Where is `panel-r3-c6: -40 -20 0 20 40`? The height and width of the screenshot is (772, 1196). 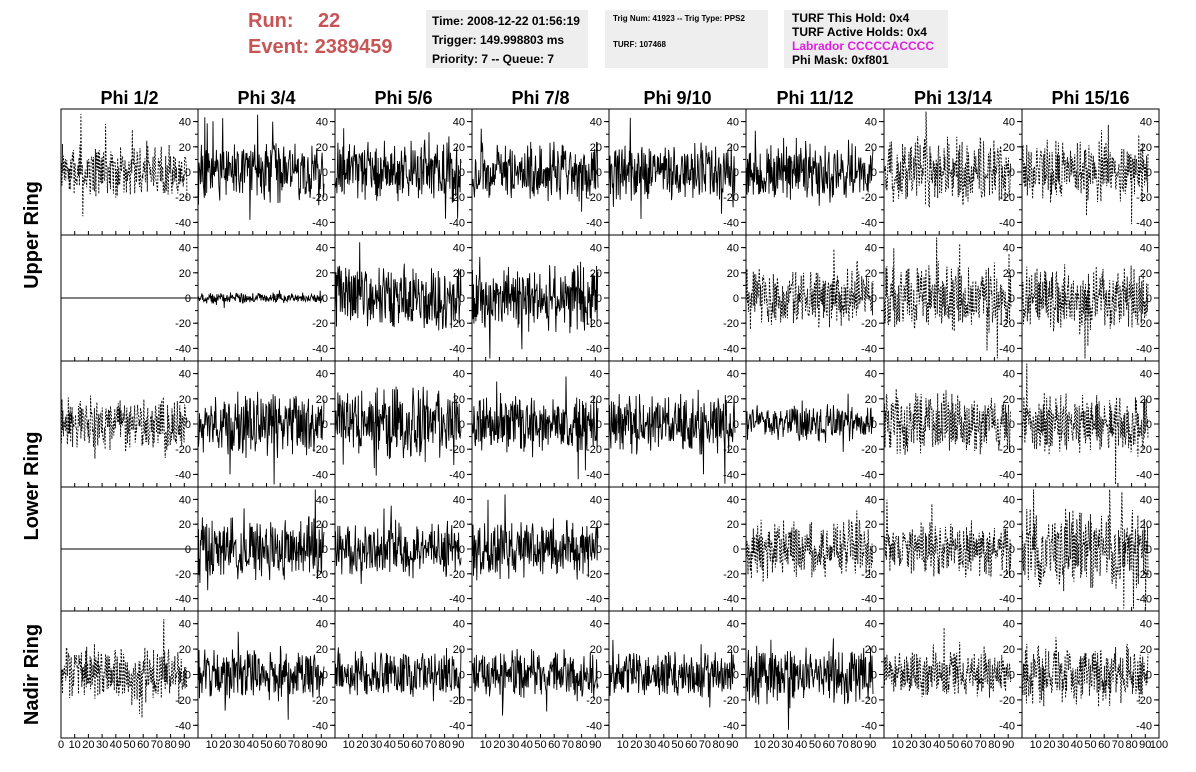 panel-r3-c6: -40 -20 0 20 40 is located at coordinates (815, 424).